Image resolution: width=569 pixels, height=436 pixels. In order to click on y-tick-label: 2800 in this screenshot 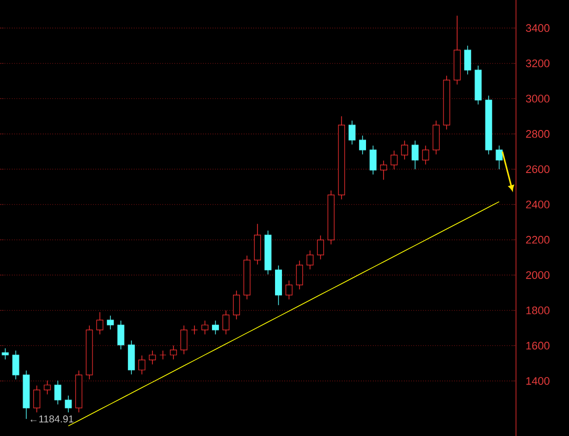, I will do `click(538, 134)`.